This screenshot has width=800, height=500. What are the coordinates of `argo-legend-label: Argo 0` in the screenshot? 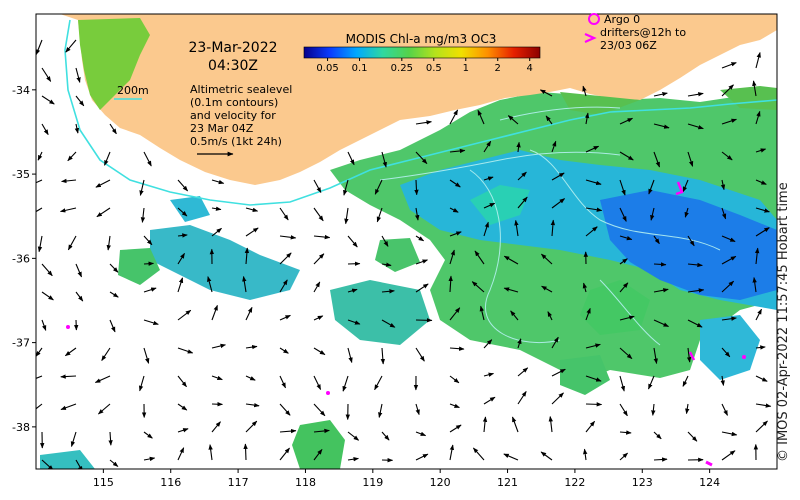 It's located at (622, 19).